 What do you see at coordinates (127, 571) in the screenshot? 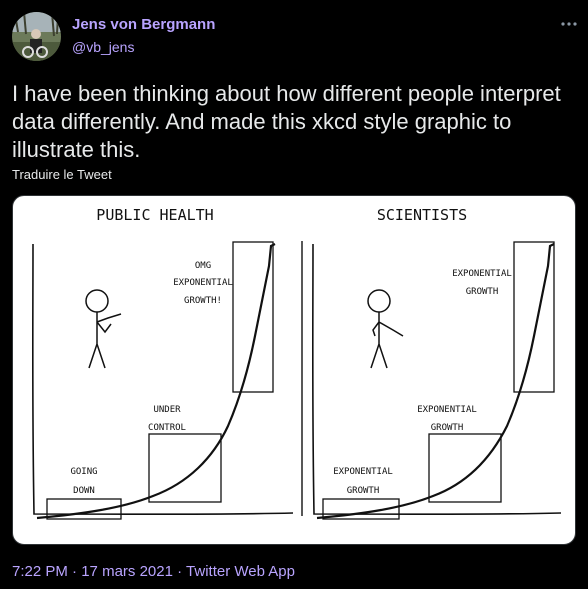
I see `tweet-date: 17 mars 2021` at bounding box center [127, 571].